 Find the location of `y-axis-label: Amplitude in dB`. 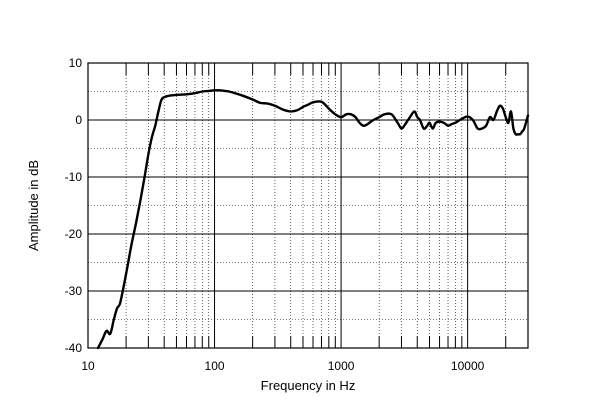

y-axis-label: Amplitude in dB is located at coordinates (33, 205).